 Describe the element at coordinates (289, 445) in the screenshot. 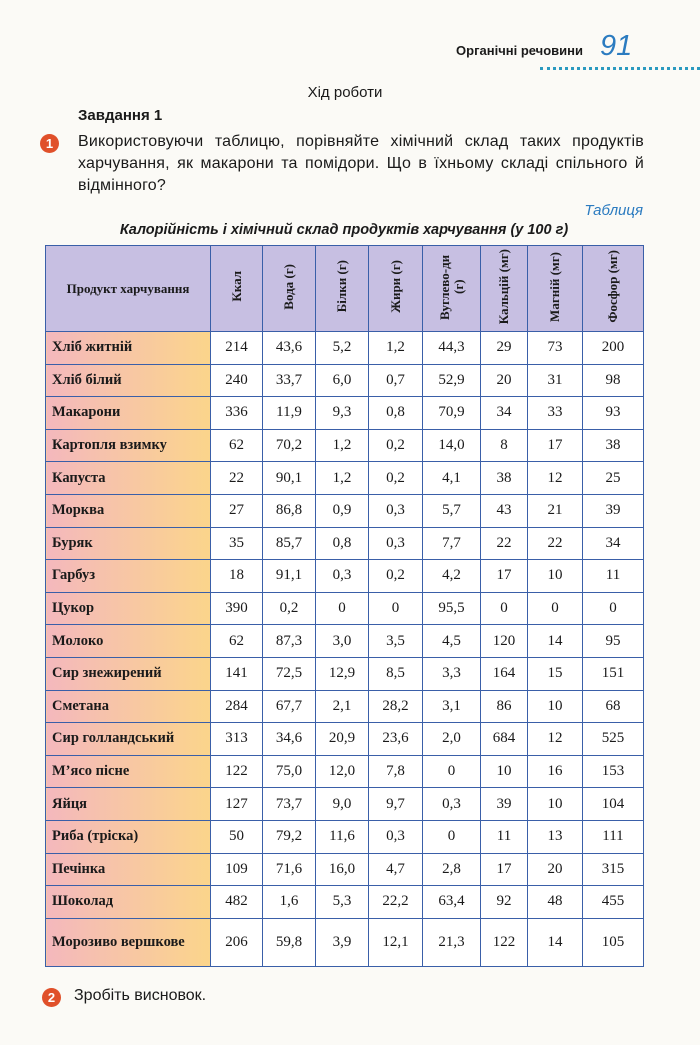

I see `value-cell: 70,2` at that location.